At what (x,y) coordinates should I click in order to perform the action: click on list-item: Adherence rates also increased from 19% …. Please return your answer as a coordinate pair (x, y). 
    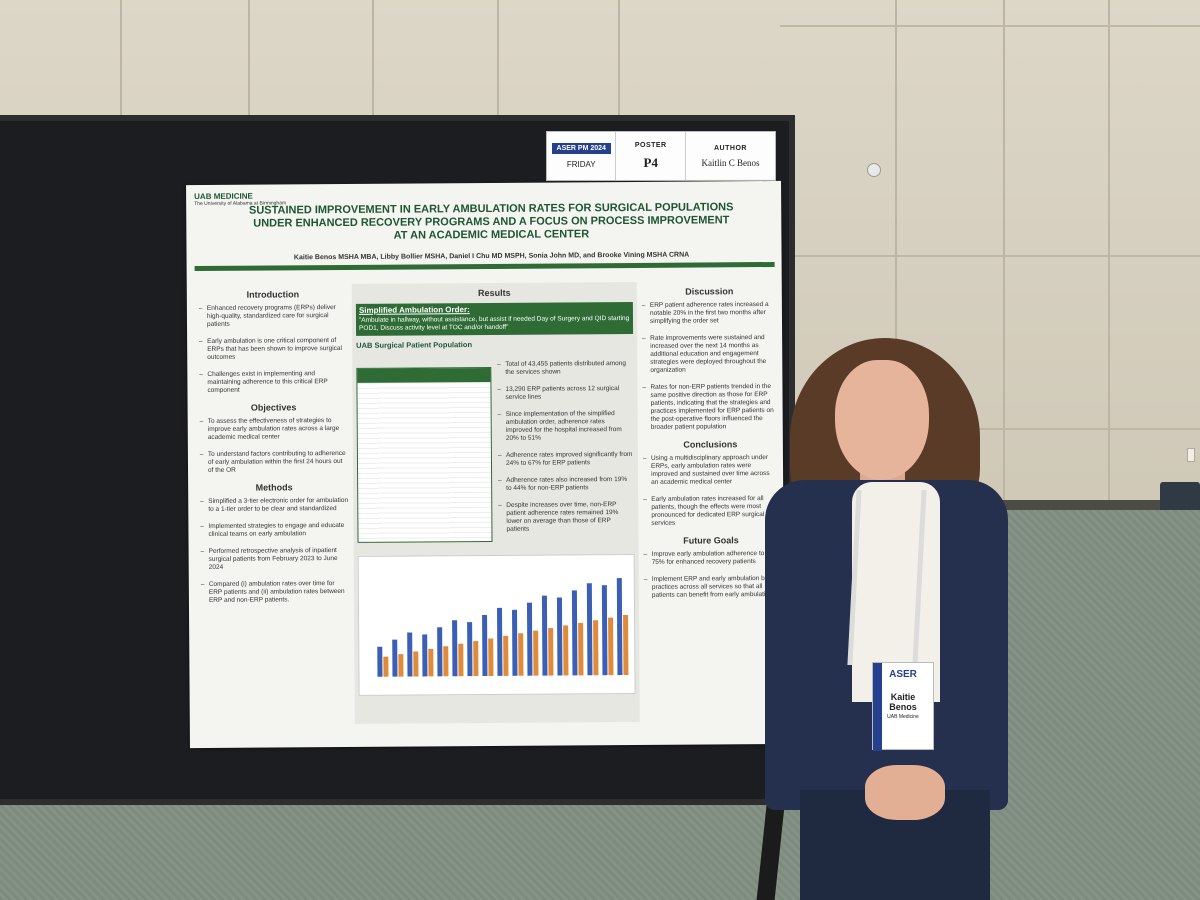
    Looking at the image, I should click on (565, 484).